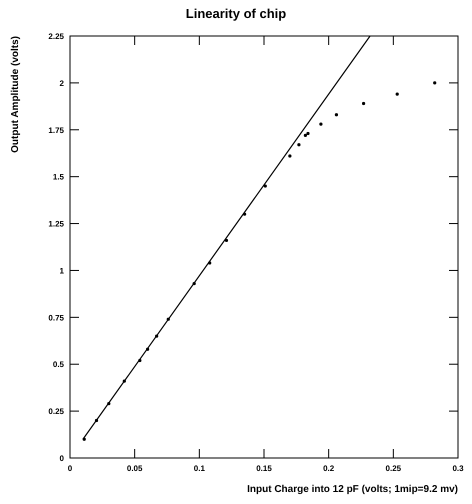 The width and height of the screenshot is (472, 504). I want to click on chart-title: Linearity of chip, so click(236, 13).